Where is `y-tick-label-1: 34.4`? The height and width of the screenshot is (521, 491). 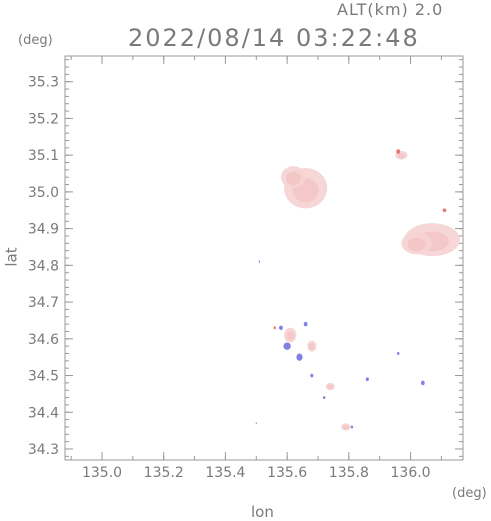
y-tick-label-1: 34.4 is located at coordinates (43, 413).